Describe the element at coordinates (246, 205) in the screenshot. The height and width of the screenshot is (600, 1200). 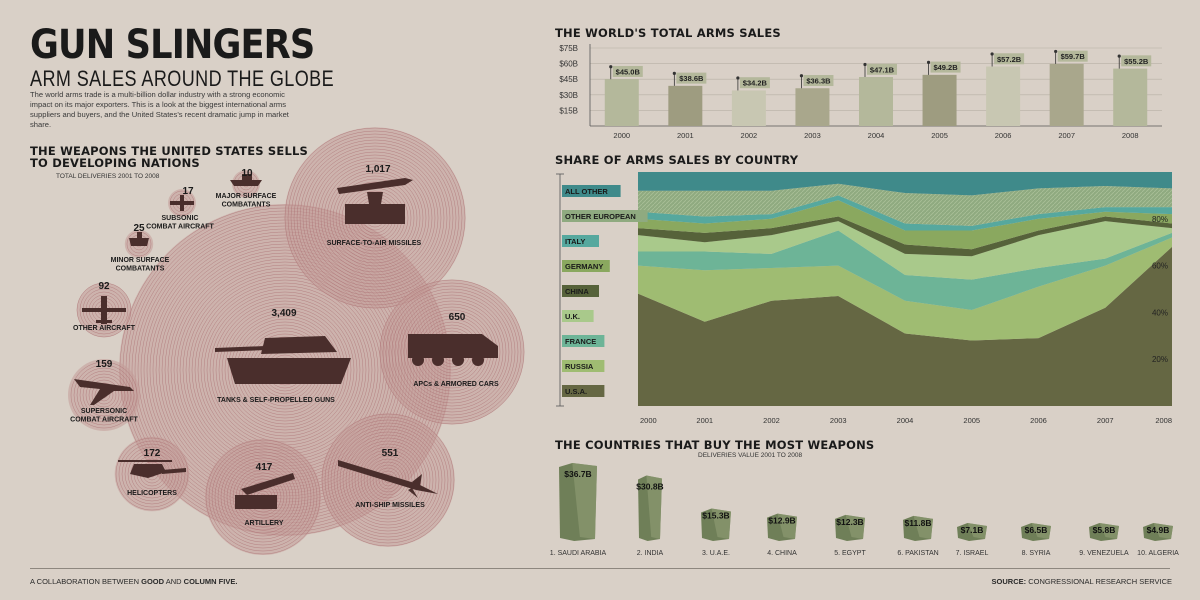
I see `bubble-category-label: COMBATANTS` at that location.